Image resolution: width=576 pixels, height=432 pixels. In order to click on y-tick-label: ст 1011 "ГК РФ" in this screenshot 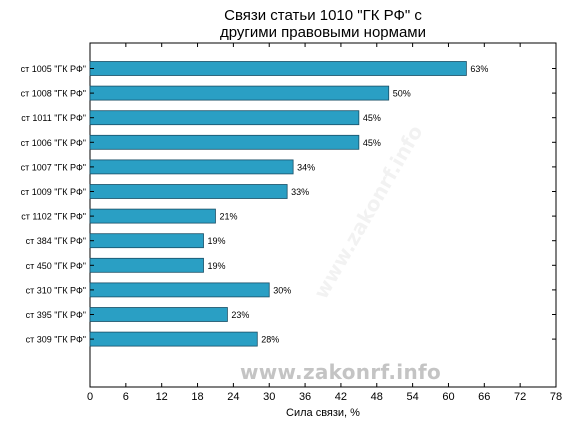, I will do `click(53, 118)`.